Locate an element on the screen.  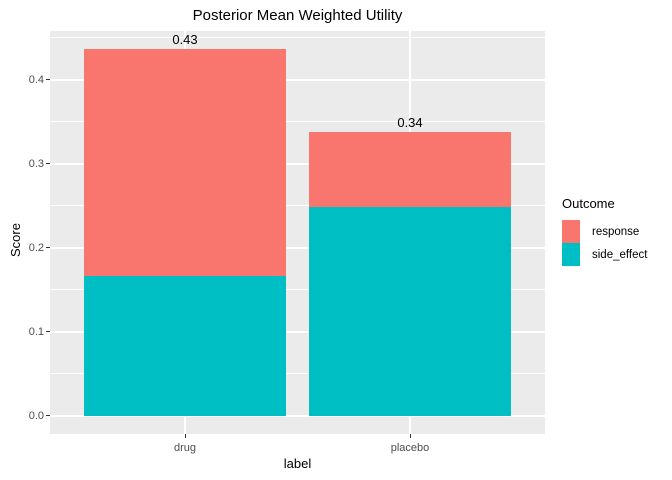
x-tick-label: placebo is located at coordinates (410, 448).